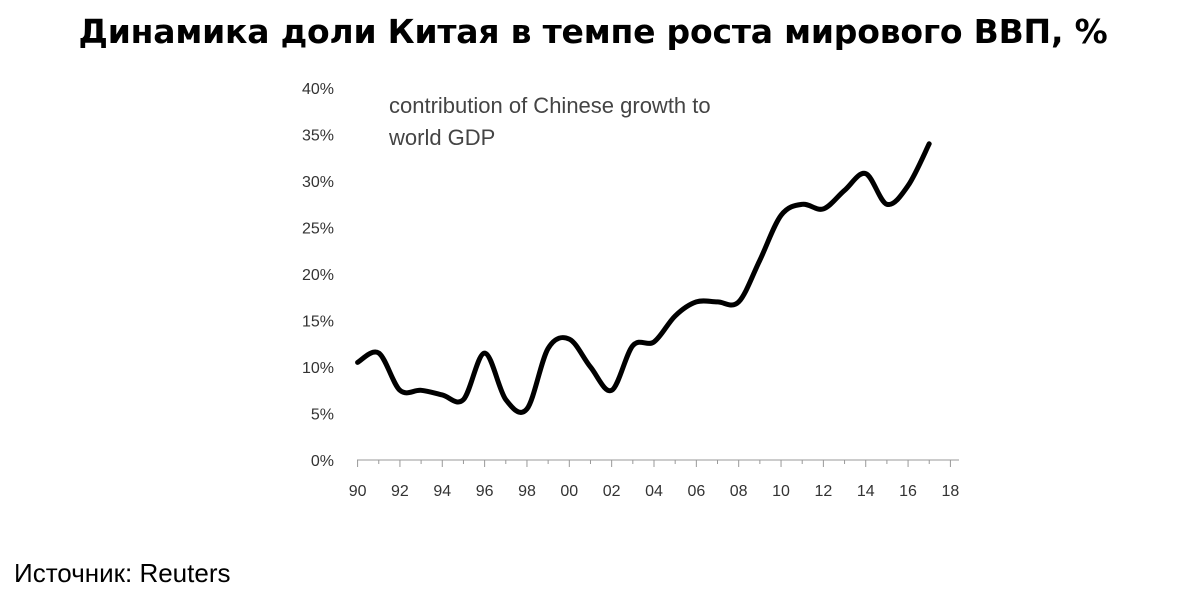  Describe the element at coordinates (654, 491) in the screenshot. I see `x-tick-label: 04` at that location.